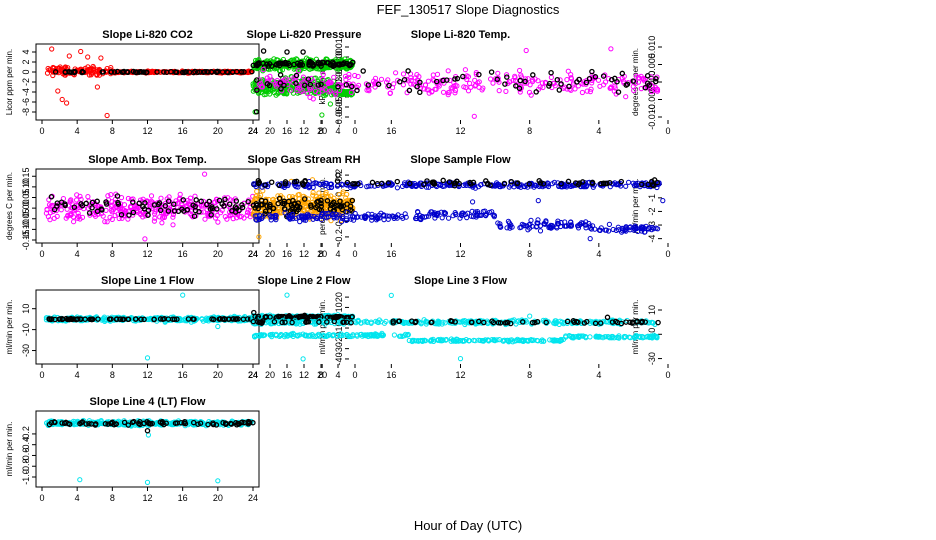 The height and width of the screenshot is (540, 936). Describe the element at coordinates (26, 71) in the screenshot. I see `y-tick-label: 0` at that location.